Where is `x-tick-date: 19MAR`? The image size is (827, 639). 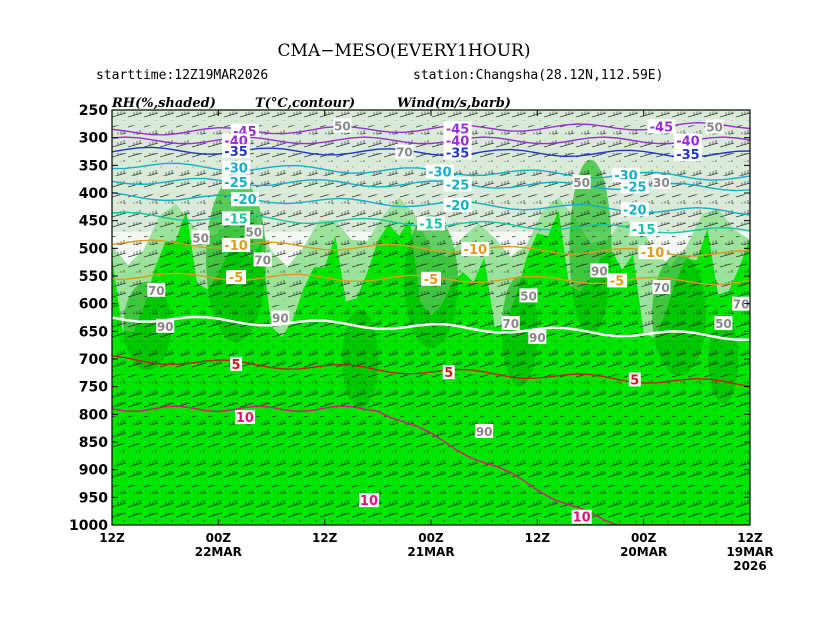
x-tick-date: 19MAR is located at coordinates (749, 552).